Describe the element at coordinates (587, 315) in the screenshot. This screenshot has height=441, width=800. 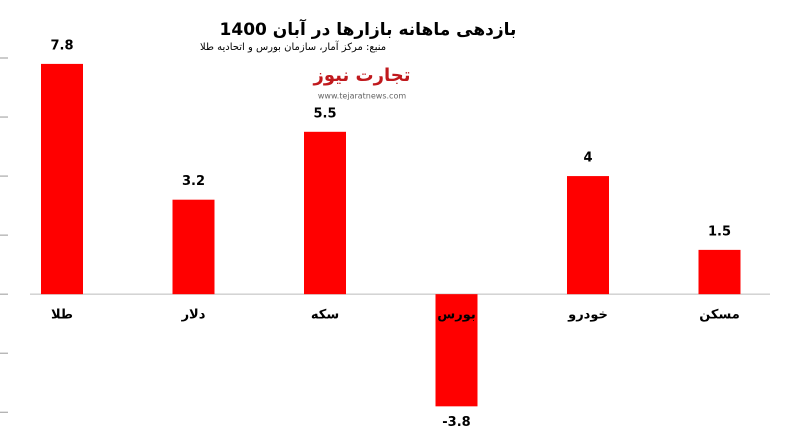
I see `x-tick-label: خودرو` at that location.